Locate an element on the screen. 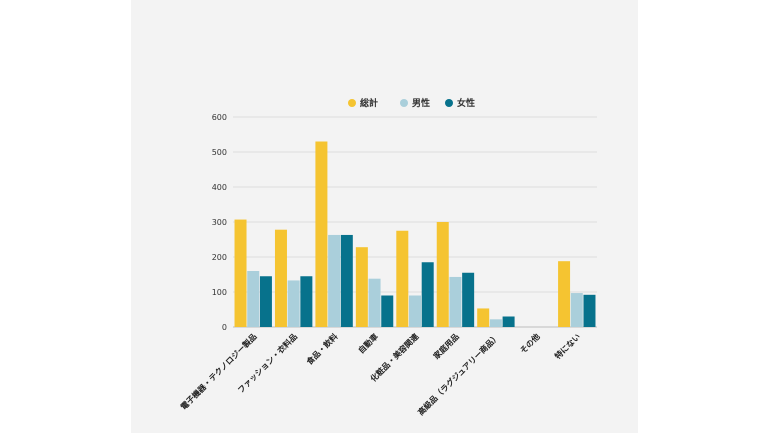  legend-label: 総計 is located at coordinates (369, 103).